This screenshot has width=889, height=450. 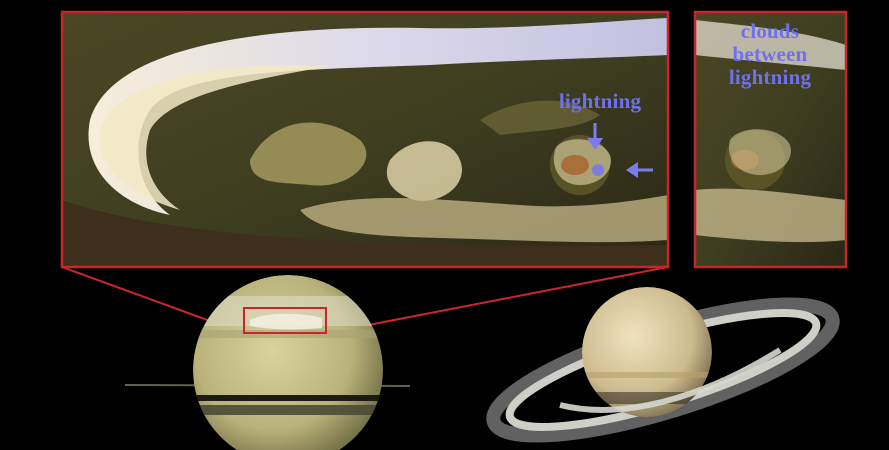 I want to click on saturn-with-storm, so click(x=267, y=362).